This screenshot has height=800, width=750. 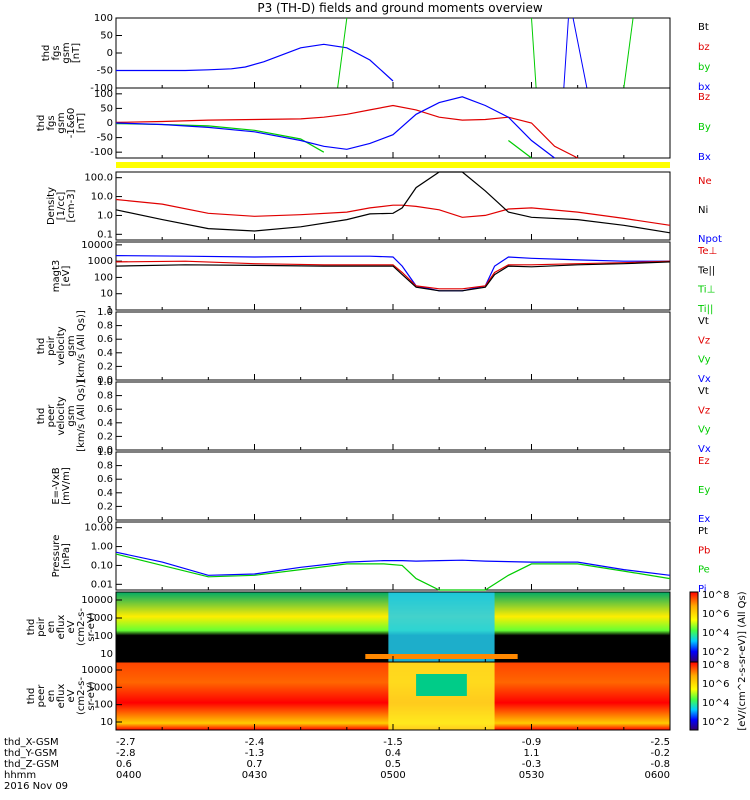 I want to click on panel-fgs: 100 50 0 -50 -100 thdfgsgsm[nT] Bt bz by bx, so click(x=375, y=53).